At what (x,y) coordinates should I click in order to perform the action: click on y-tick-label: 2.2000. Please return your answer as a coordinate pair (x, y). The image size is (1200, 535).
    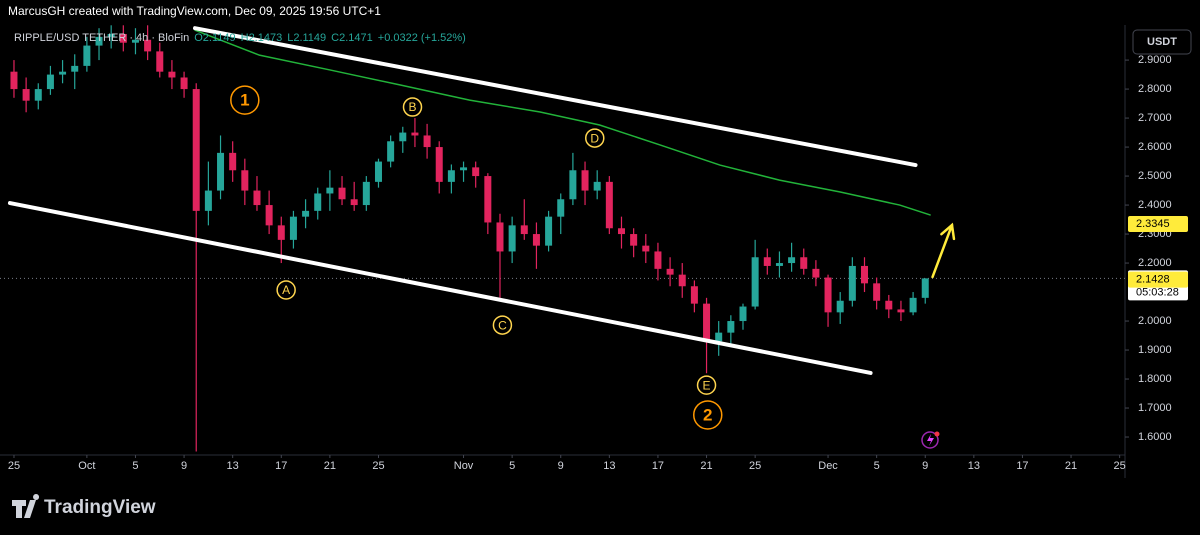
    Looking at the image, I should click on (1155, 263).